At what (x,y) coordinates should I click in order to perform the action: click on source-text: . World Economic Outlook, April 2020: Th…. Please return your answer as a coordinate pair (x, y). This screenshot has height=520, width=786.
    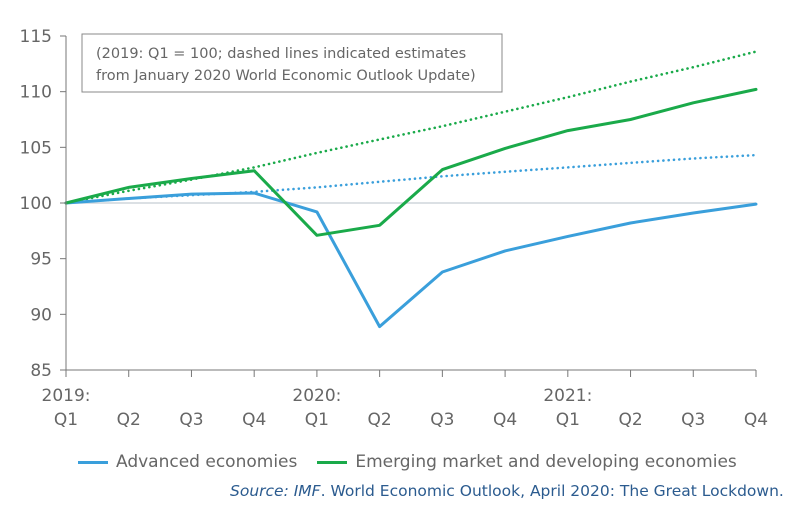
    Looking at the image, I should click on (552, 491).